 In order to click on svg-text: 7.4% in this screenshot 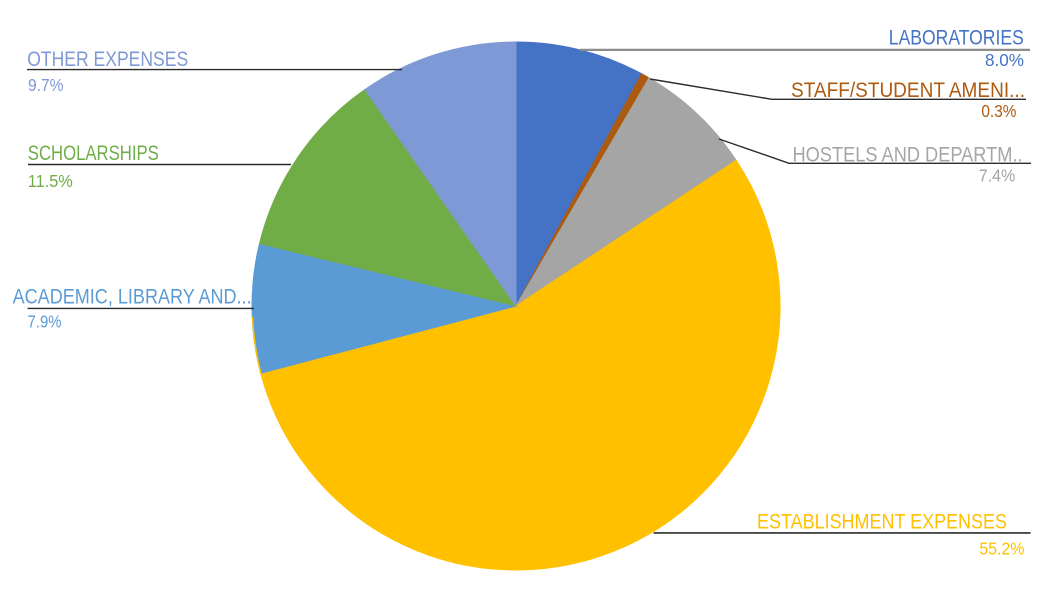, I will do `click(997, 175)`.